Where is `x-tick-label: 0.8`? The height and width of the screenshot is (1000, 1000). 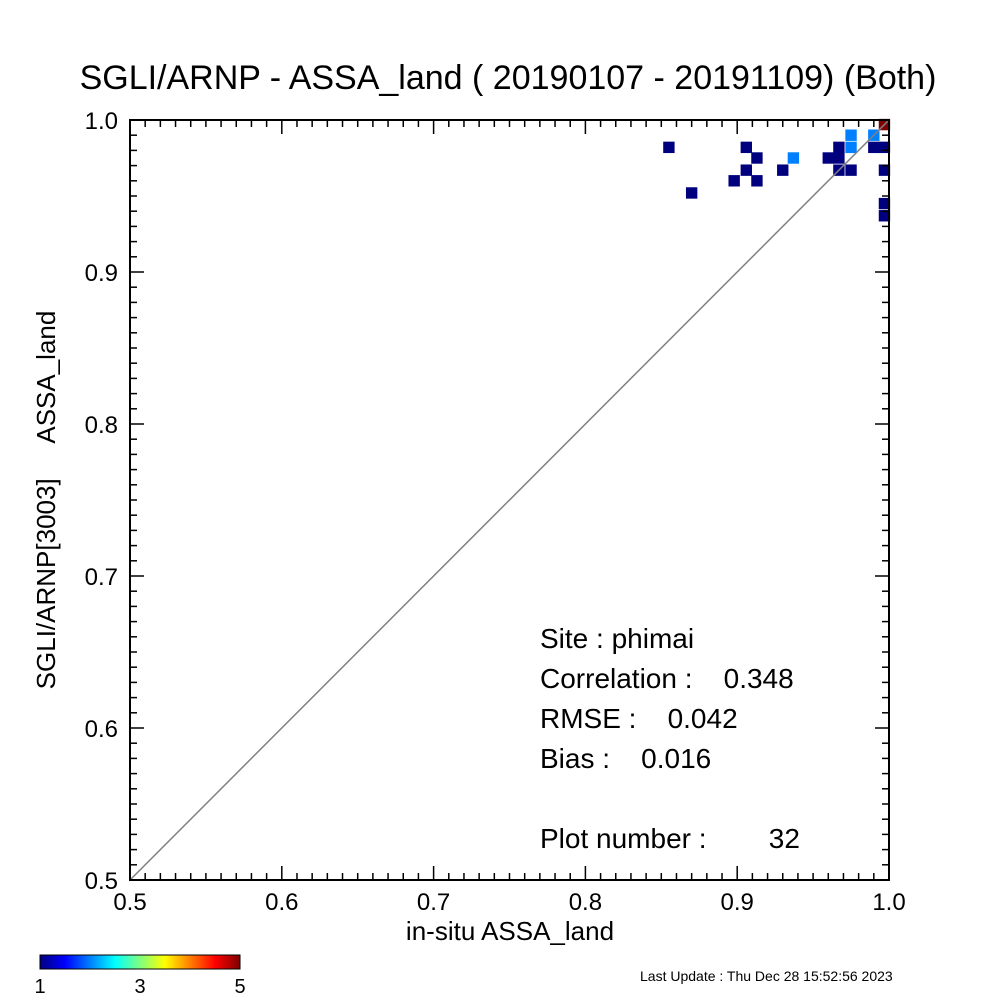 x-tick-label: 0.8 is located at coordinates (585, 902).